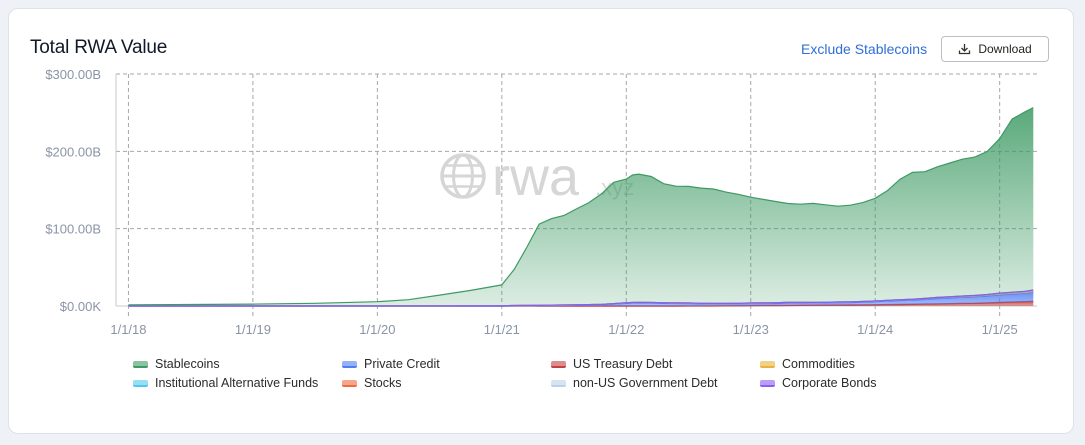 This screenshot has width=1085, height=445. What do you see at coordinates (81, 306) in the screenshot?
I see `y-tick-label: $0.00K` at bounding box center [81, 306].